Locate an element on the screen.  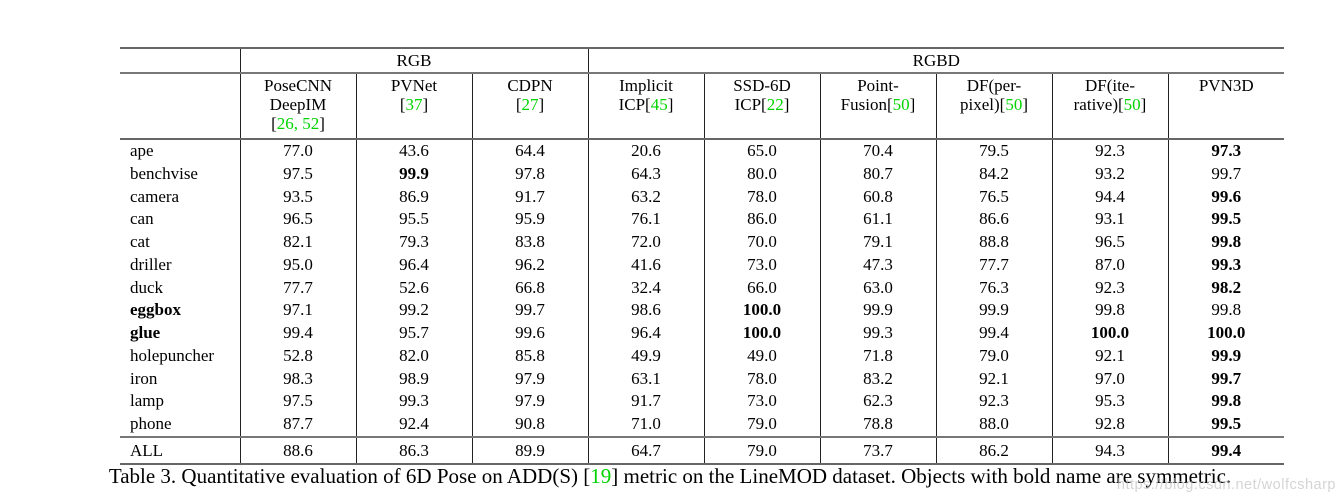
column-header-cdpn: CDPN [27] is located at coordinates (529, 106).